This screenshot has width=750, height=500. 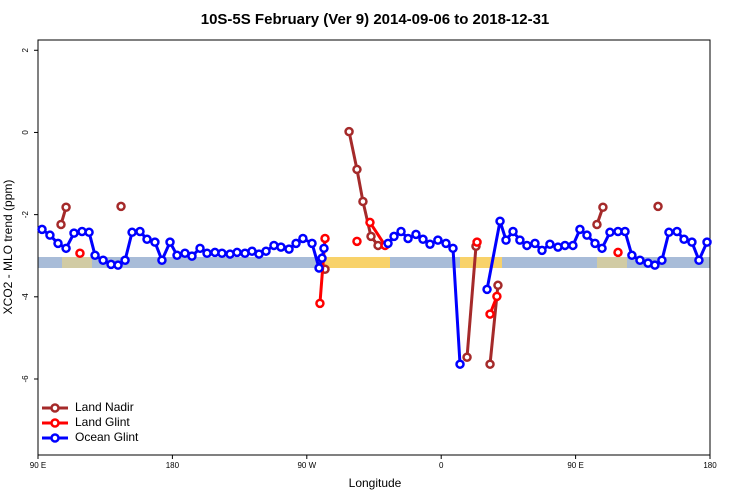 I want to click on y-axis-label: XCO2 - MLO trend (ppm), so click(x=8, y=247).